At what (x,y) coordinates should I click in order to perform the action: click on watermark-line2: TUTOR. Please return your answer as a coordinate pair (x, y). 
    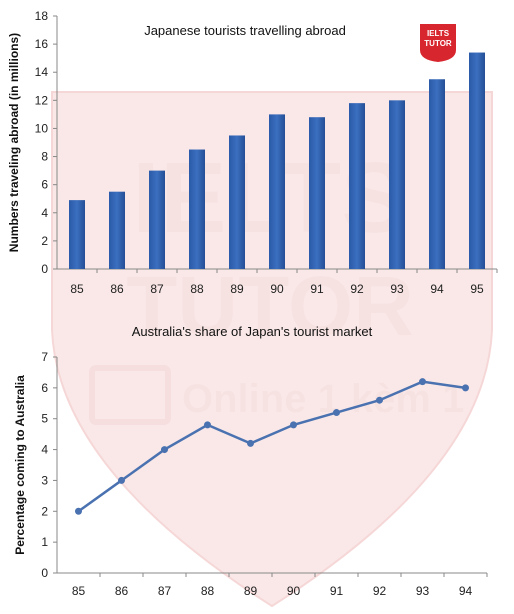
    Looking at the image, I should click on (270, 306).